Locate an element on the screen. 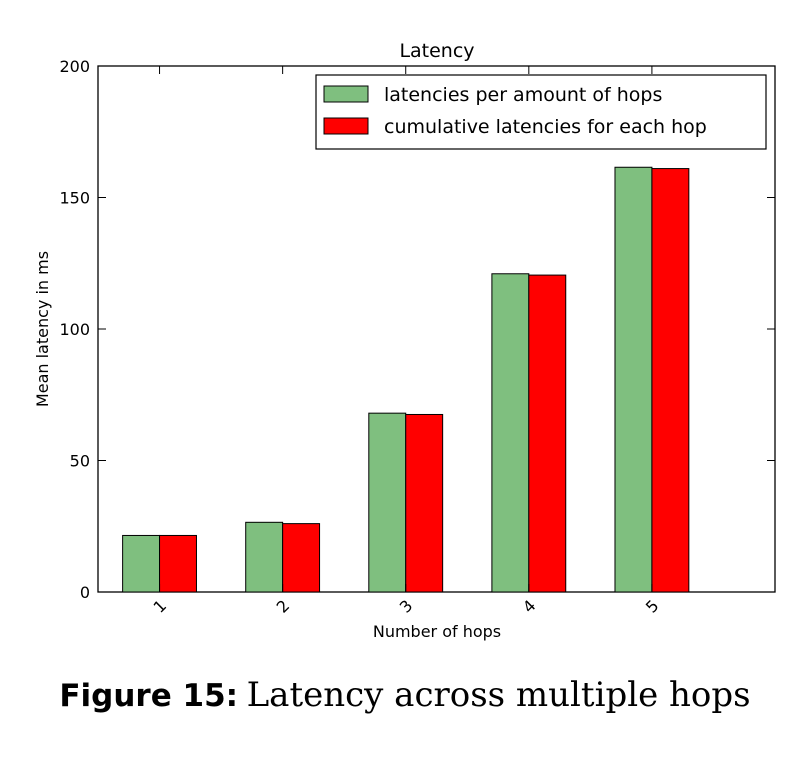  x-tick-label: 3 is located at coordinates (406, 606).